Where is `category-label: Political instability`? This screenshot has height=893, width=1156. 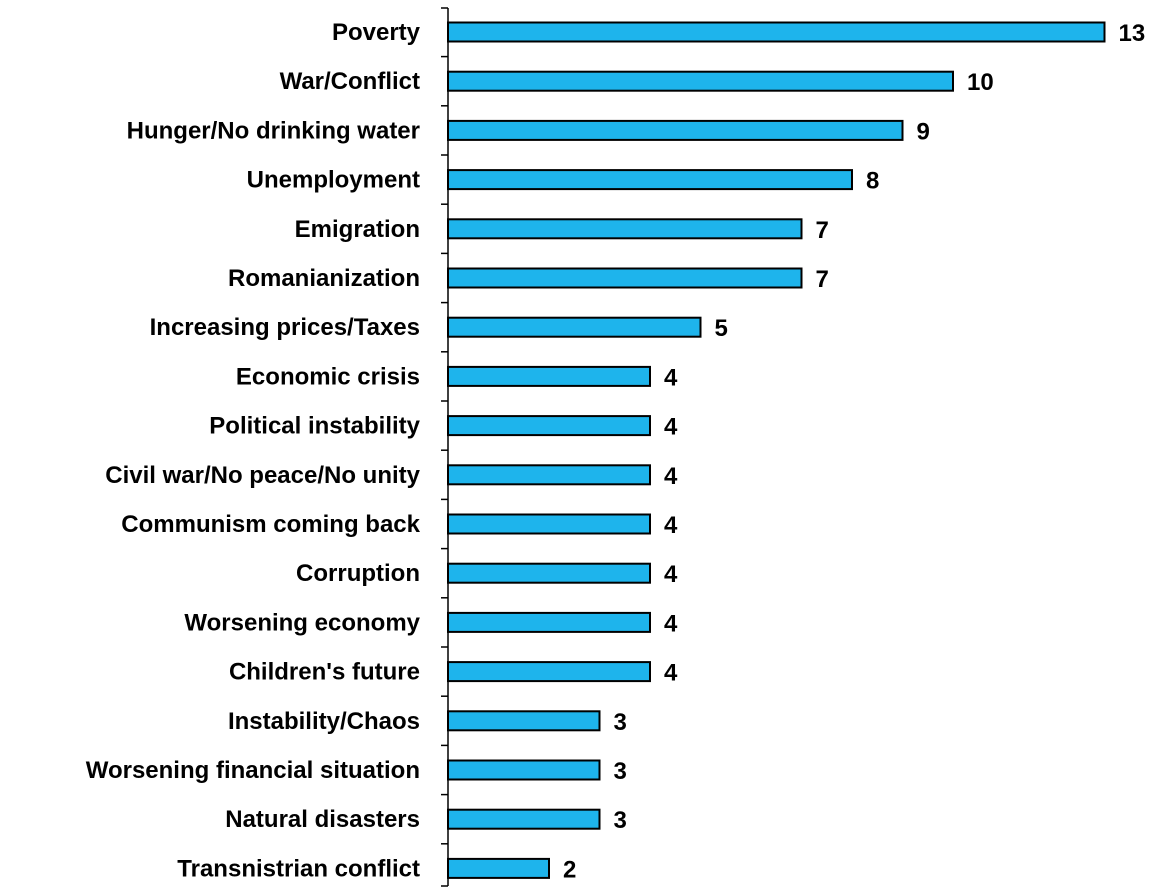 category-label: Political instability is located at coordinates (314, 426).